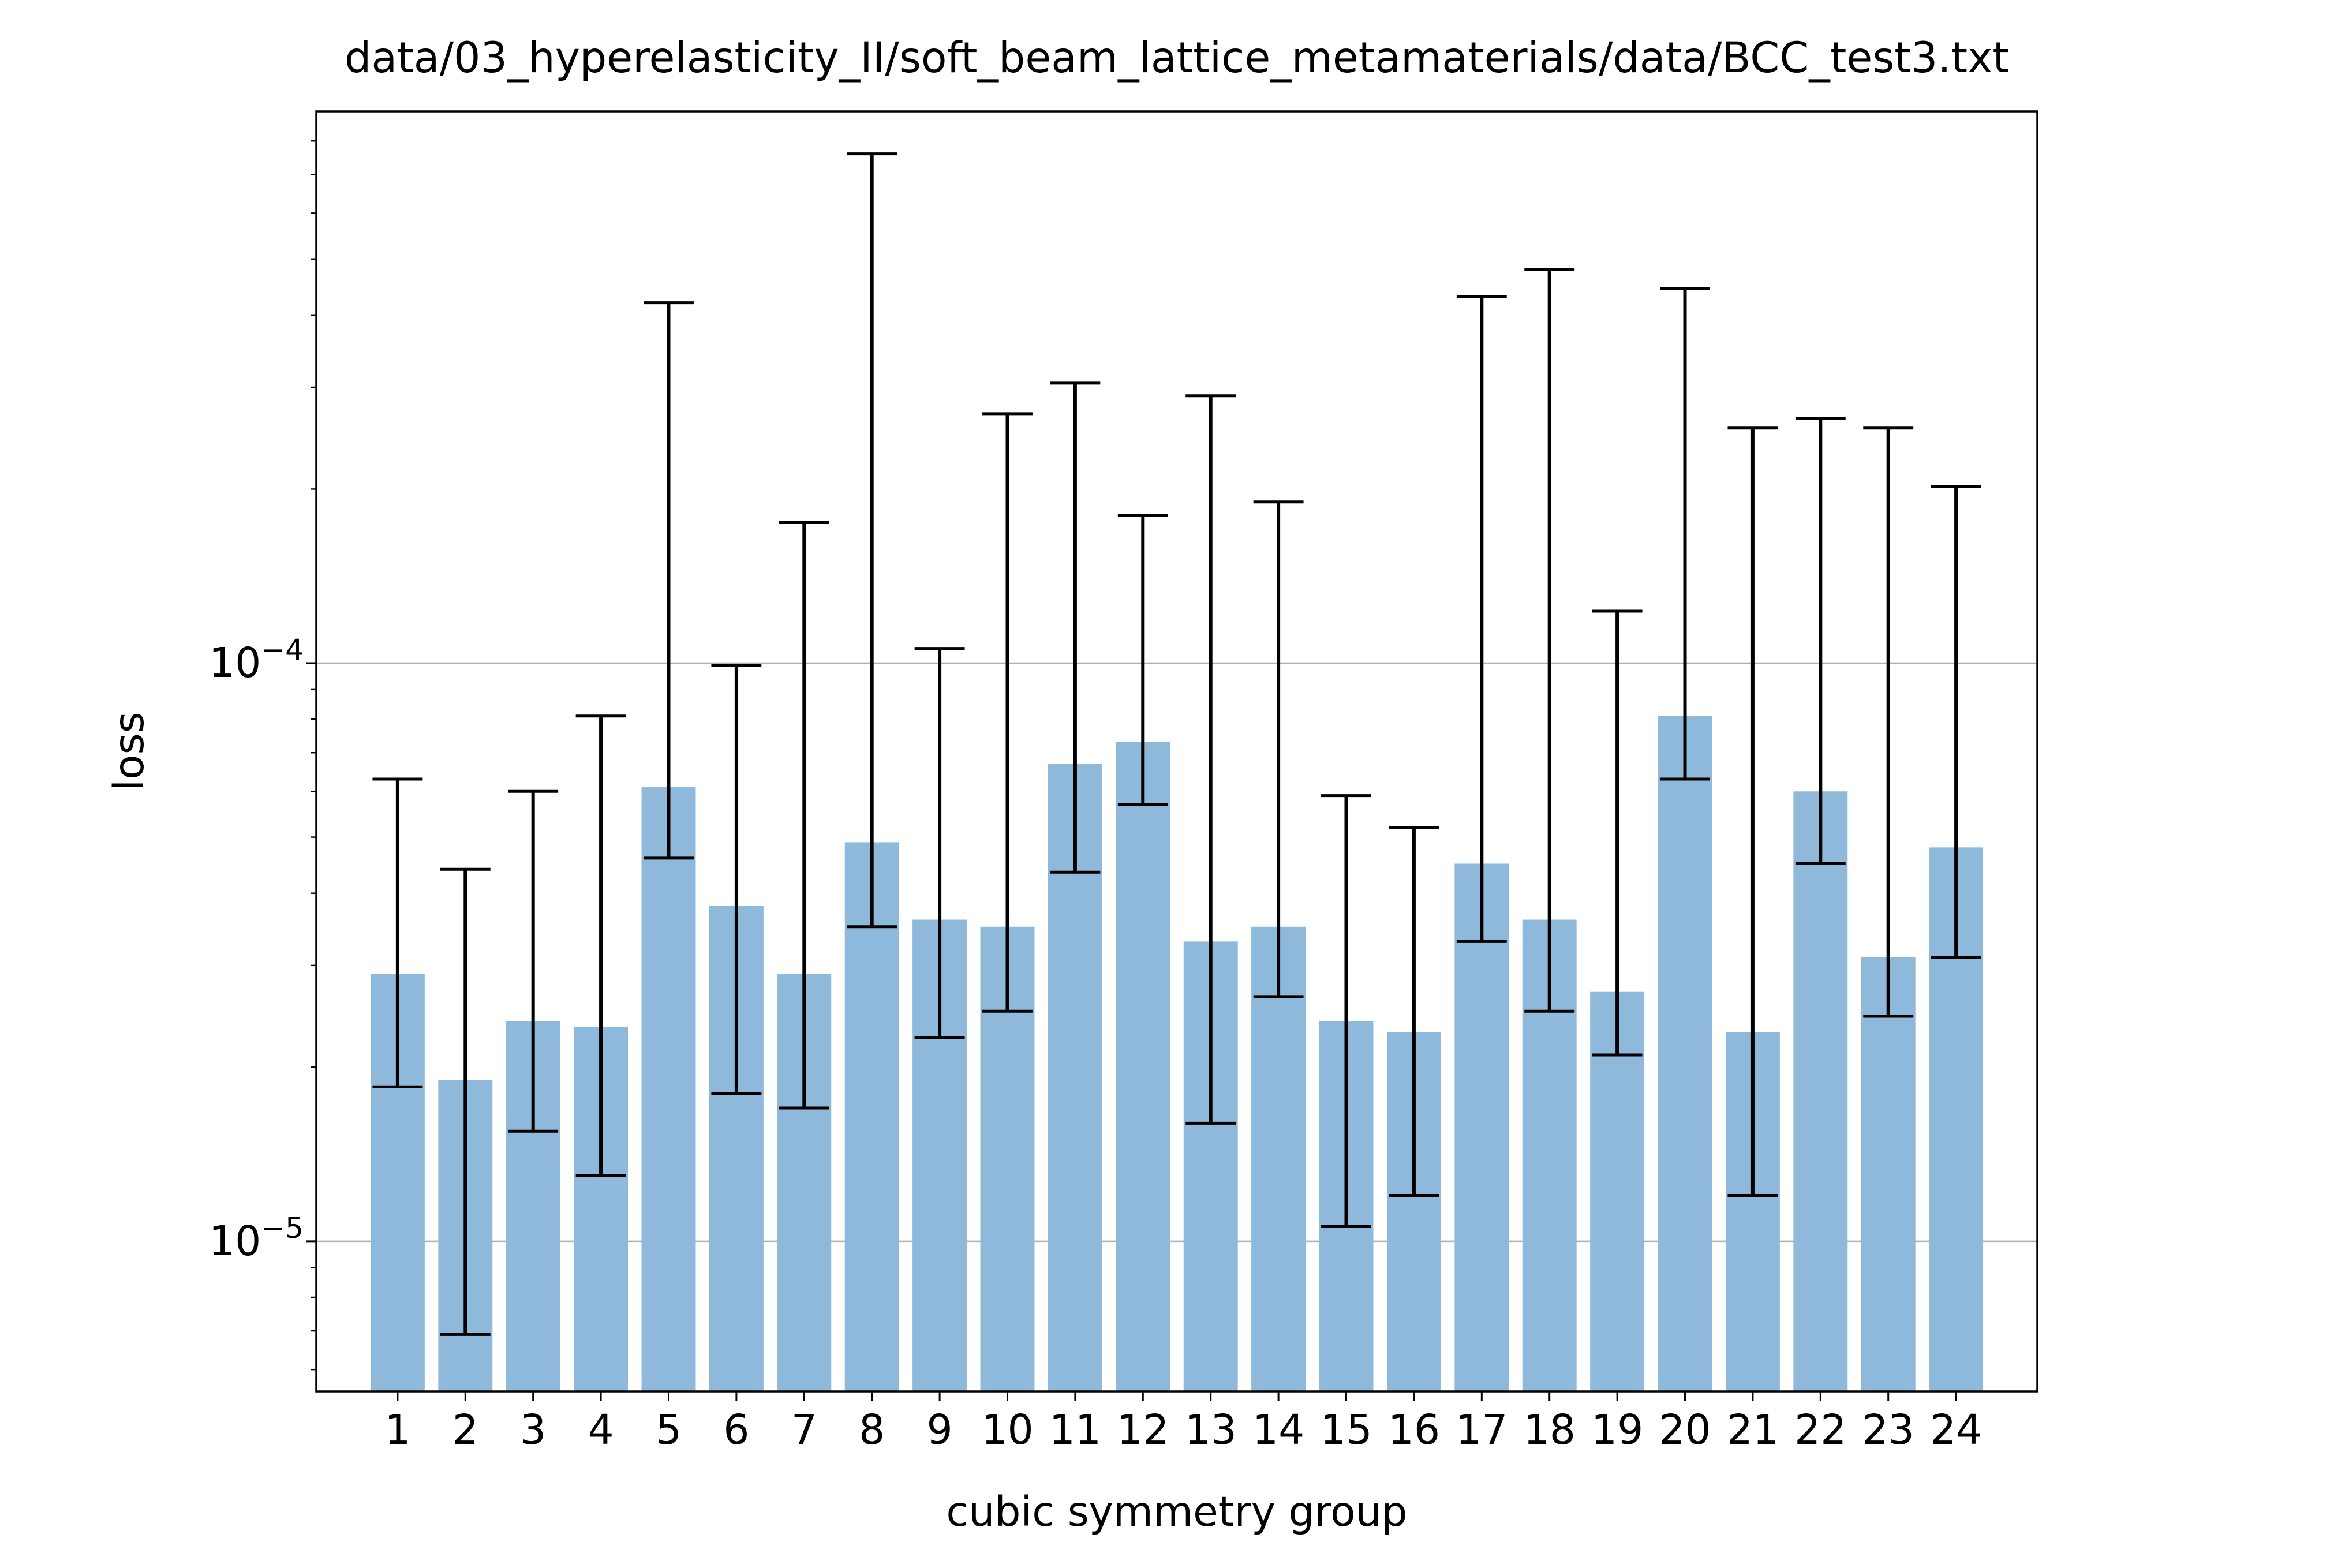 This screenshot has width=2349, height=1568. Describe the element at coordinates (1550, 1430) in the screenshot. I see `x-tick-label: 18` at that location.